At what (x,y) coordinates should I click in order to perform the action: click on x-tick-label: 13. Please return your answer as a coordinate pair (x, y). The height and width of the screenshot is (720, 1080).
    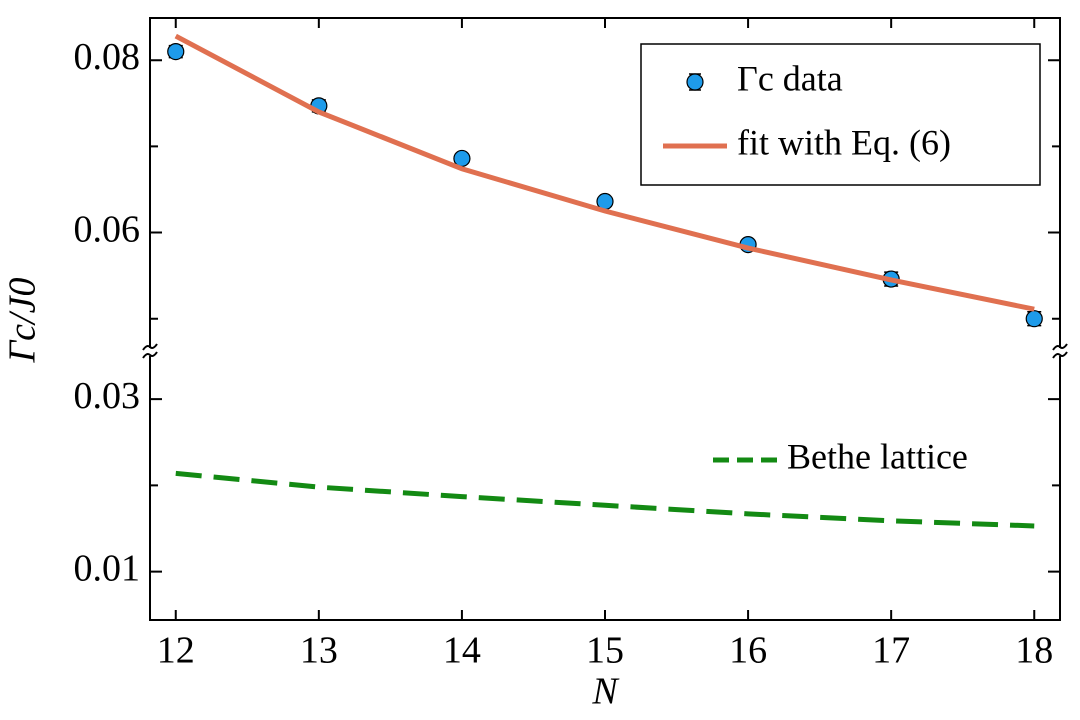
    Looking at the image, I should click on (319, 651).